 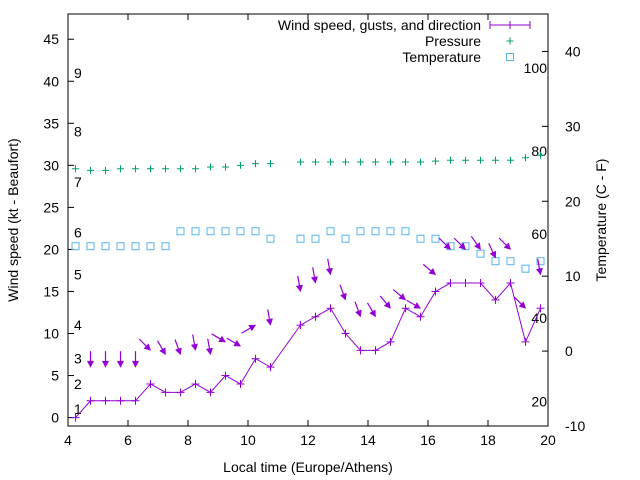 What do you see at coordinates (68, 440) in the screenshot?
I see `x-tick-label-0: 4` at bounding box center [68, 440].